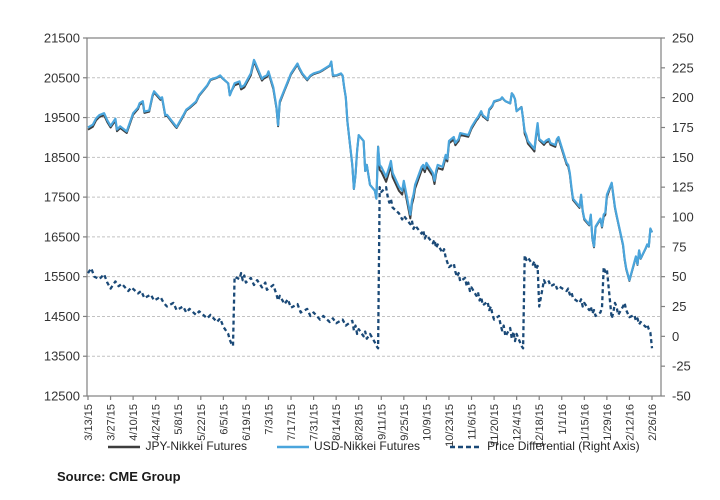  What do you see at coordinates (466, 446) in the screenshot?
I see `diff-line-swatch` at bounding box center [466, 446].